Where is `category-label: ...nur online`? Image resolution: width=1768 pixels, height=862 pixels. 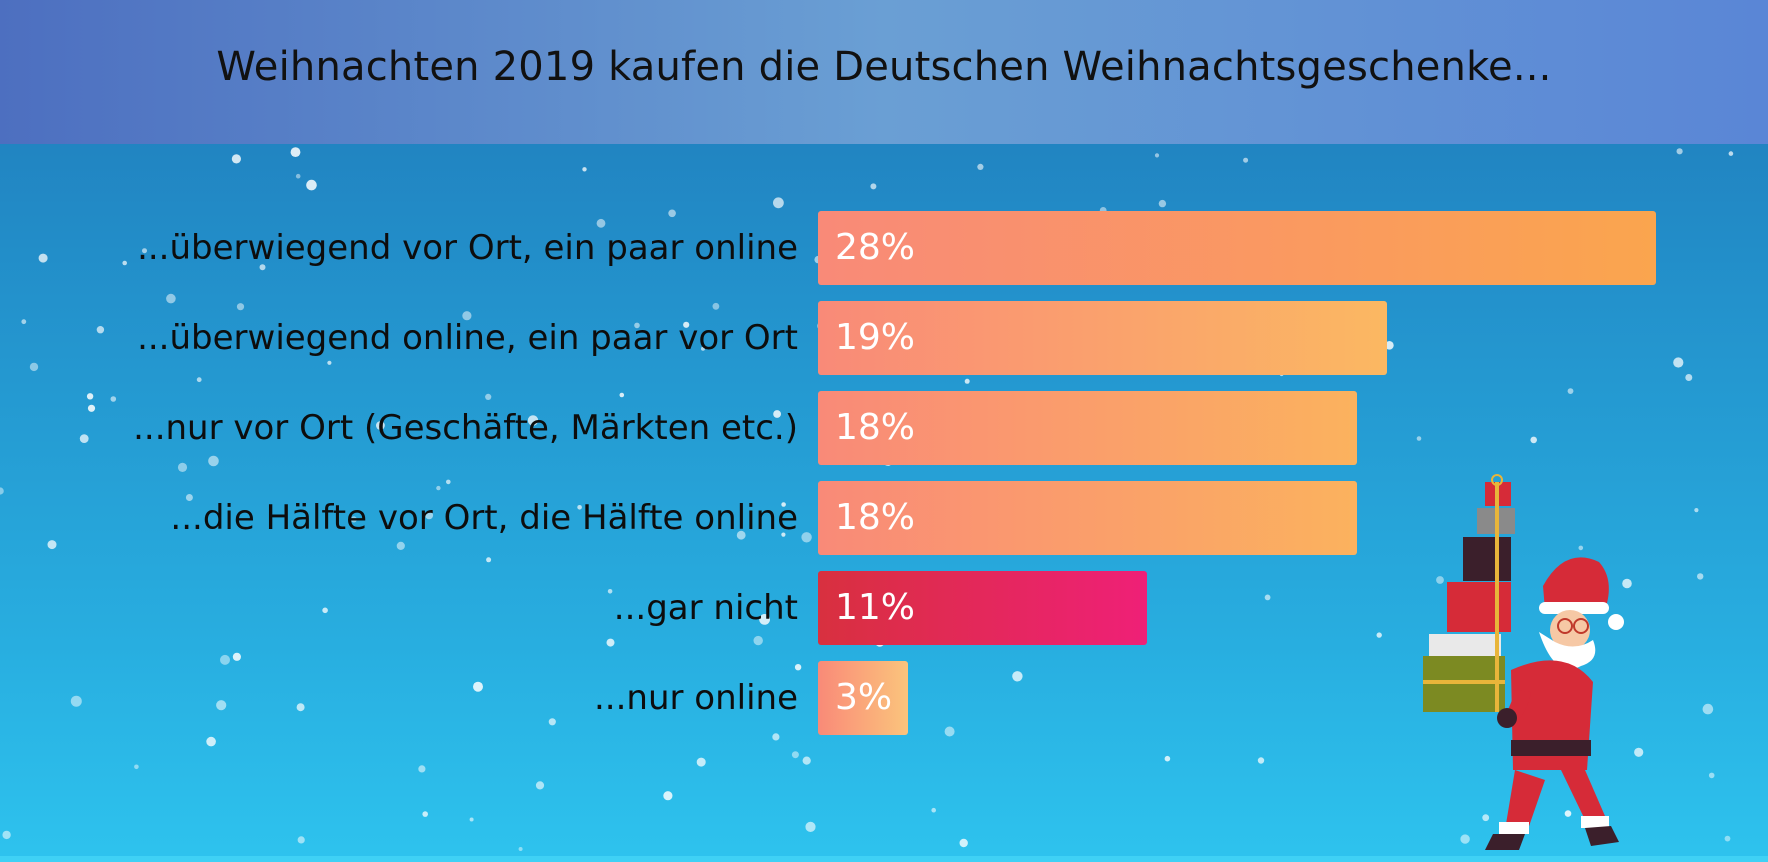 category-label: ...nur online is located at coordinates (695, 698).